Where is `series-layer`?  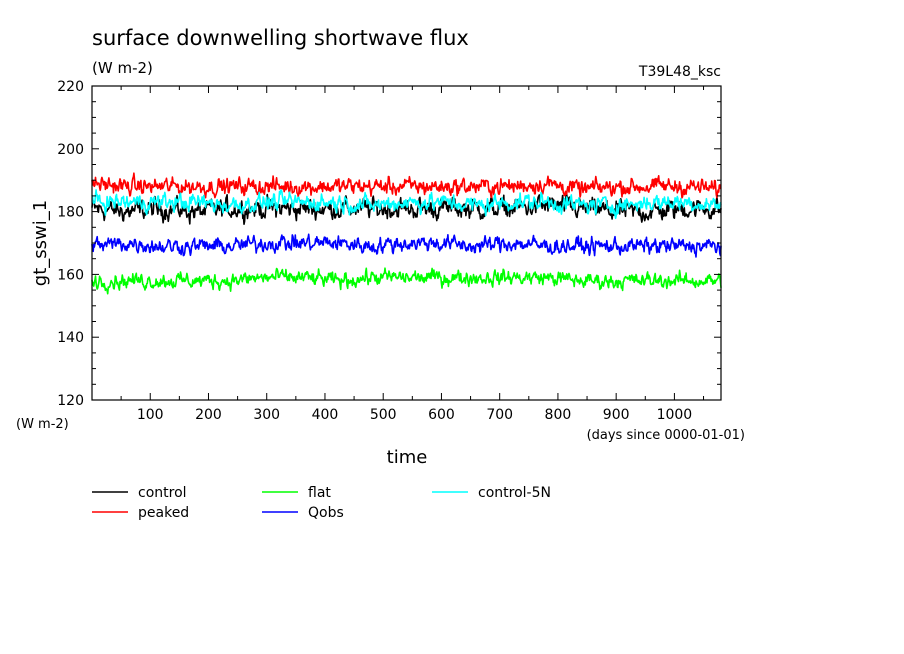 series-layer is located at coordinates (406, 233).